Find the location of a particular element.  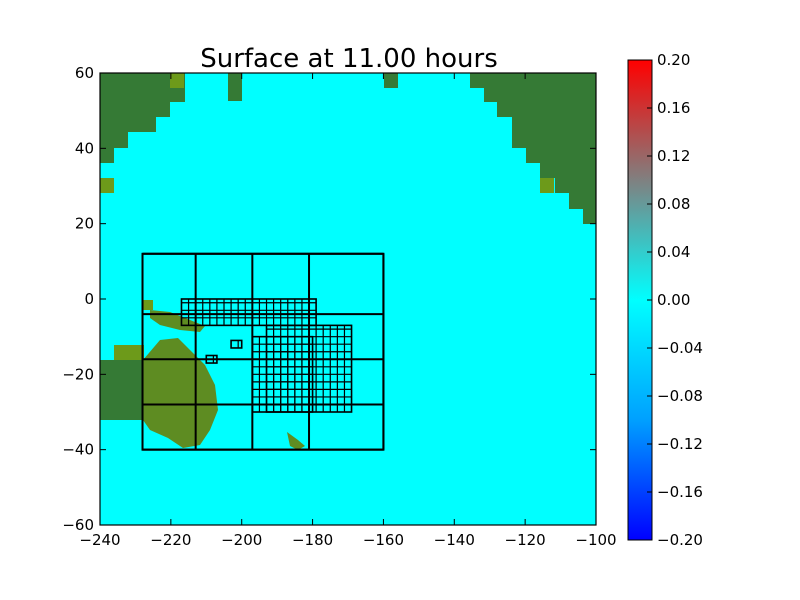

x-tick-label: −180 is located at coordinates (312, 540).